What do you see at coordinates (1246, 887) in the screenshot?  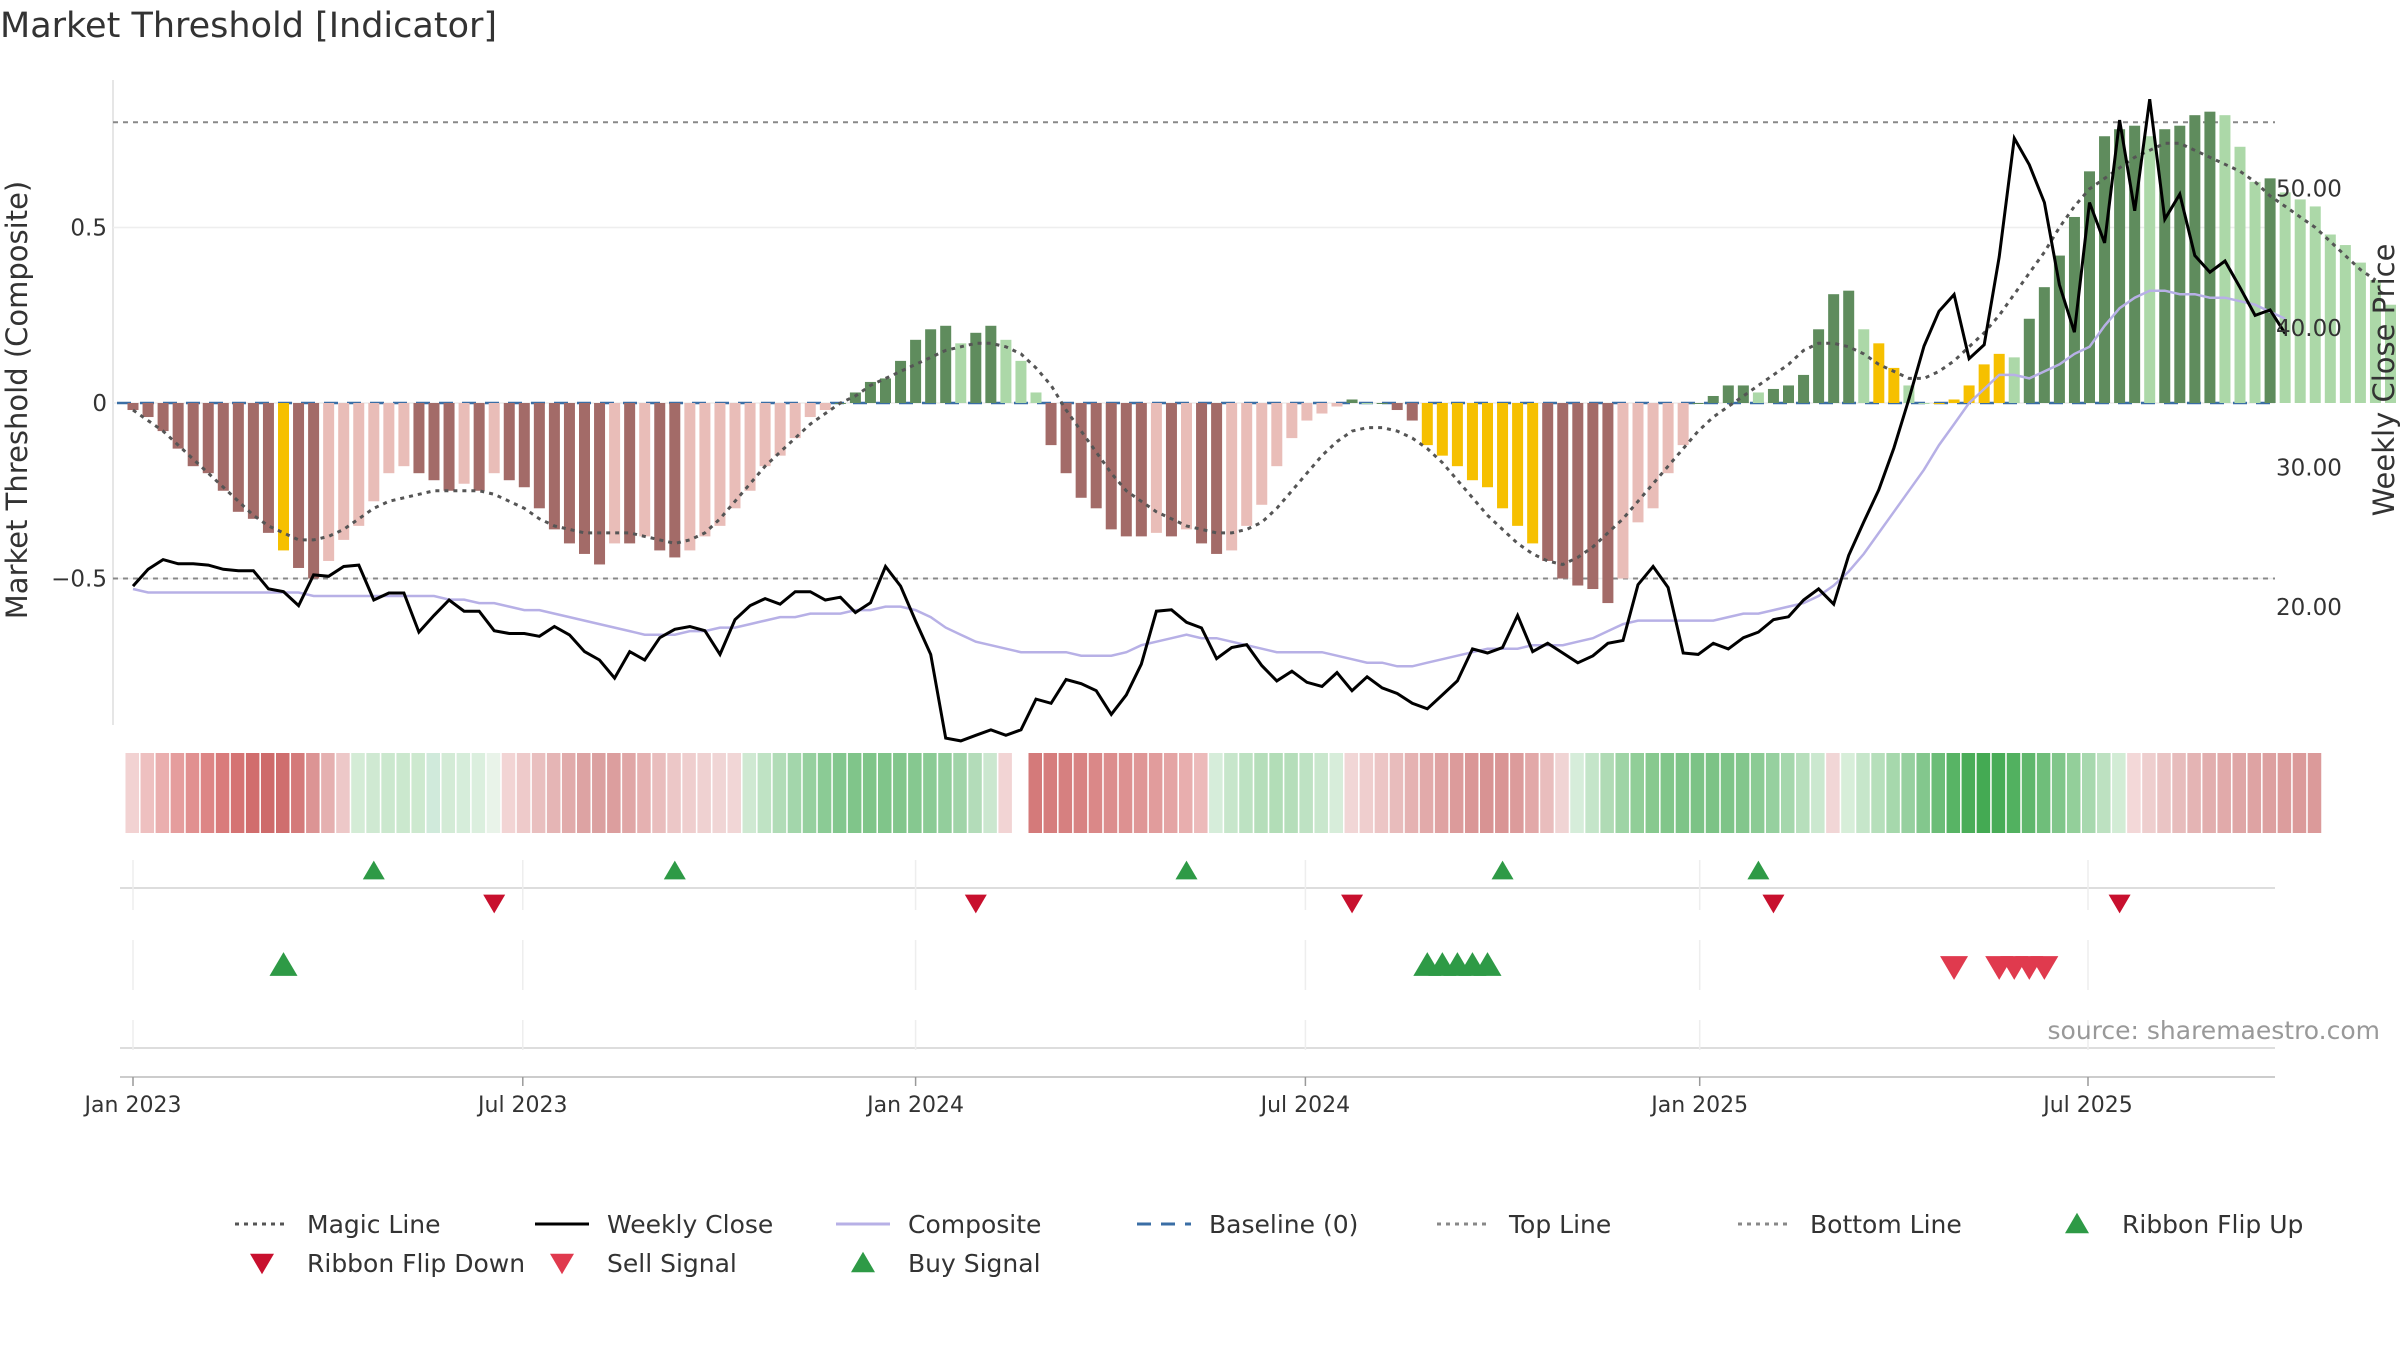 I see `ribbon-flip-markers` at bounding box center [1246, 887].